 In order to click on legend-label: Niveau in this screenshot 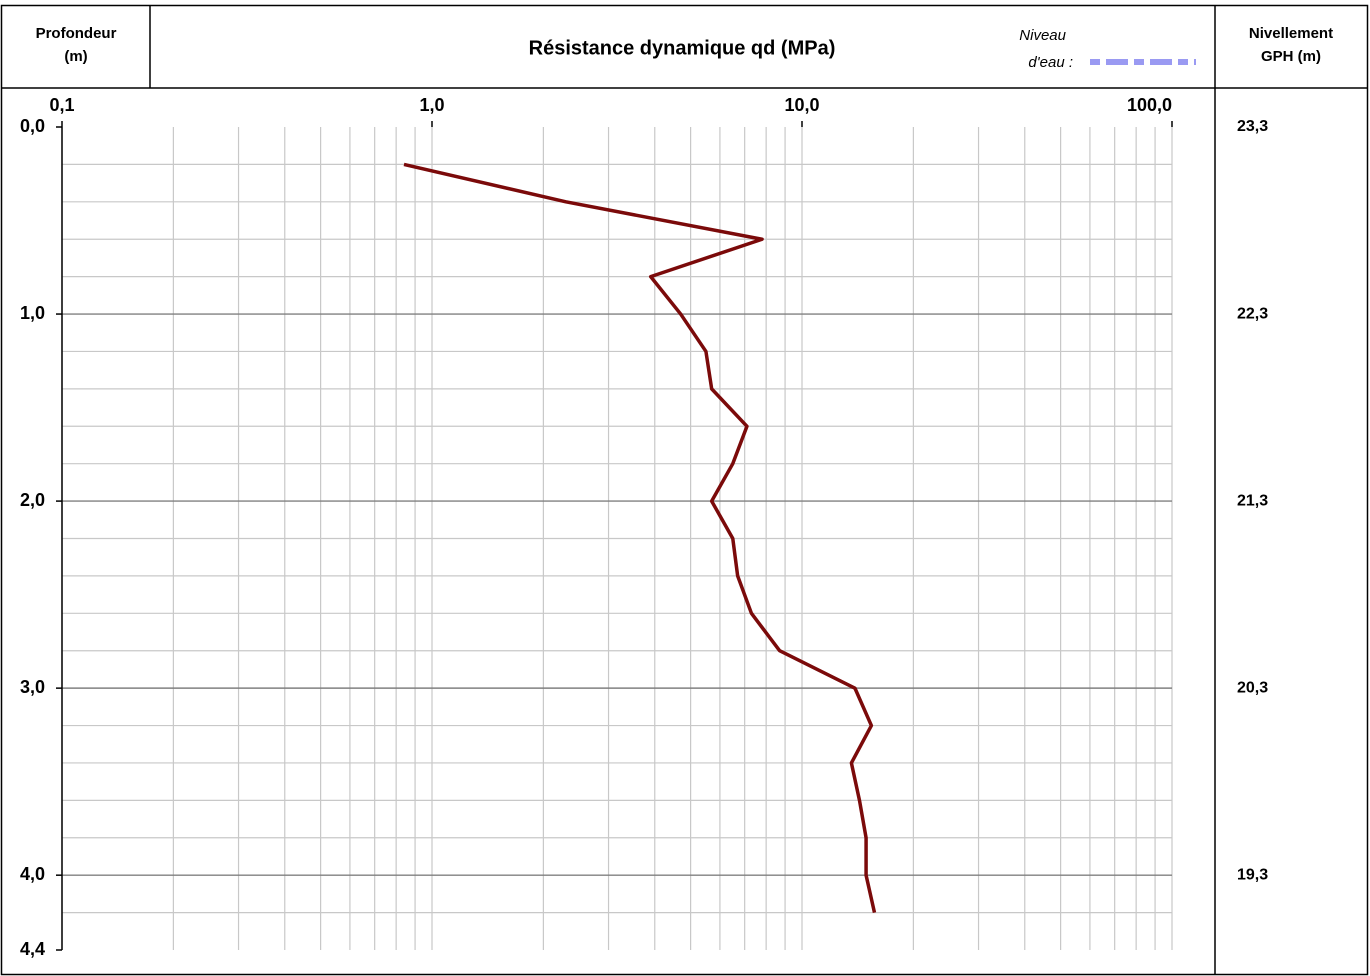, I will do `click(1042, 35)`.